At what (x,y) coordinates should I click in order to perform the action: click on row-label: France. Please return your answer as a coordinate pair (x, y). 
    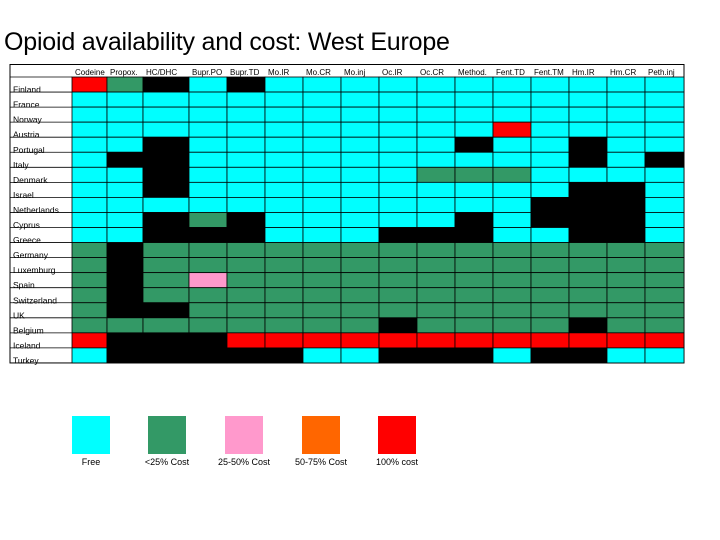
    Looking at the image, I should click on (26, 105).